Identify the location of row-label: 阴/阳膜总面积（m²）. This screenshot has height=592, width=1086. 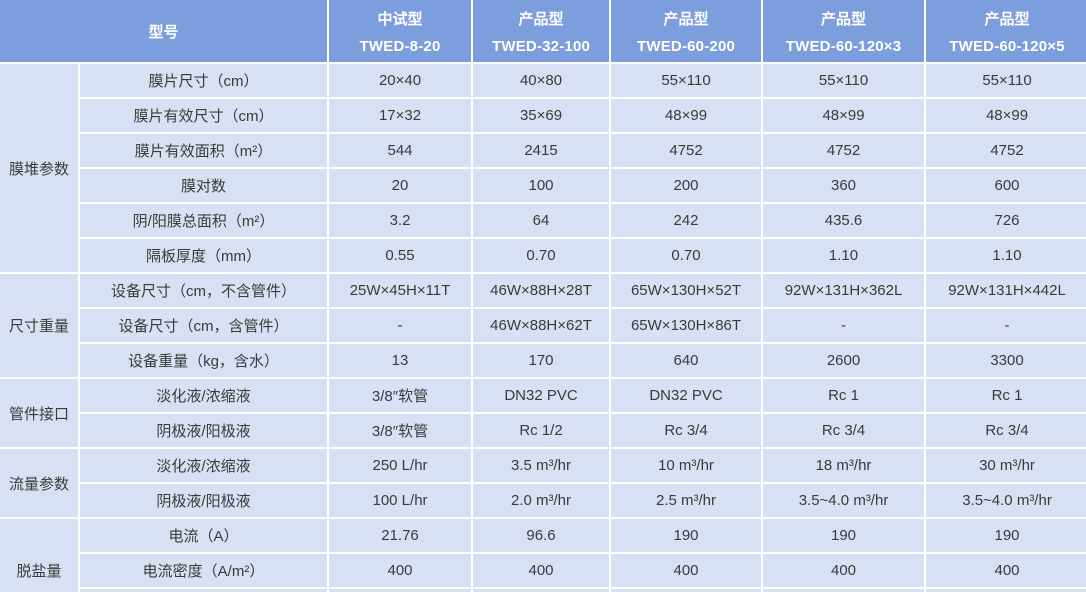
(203, 220).